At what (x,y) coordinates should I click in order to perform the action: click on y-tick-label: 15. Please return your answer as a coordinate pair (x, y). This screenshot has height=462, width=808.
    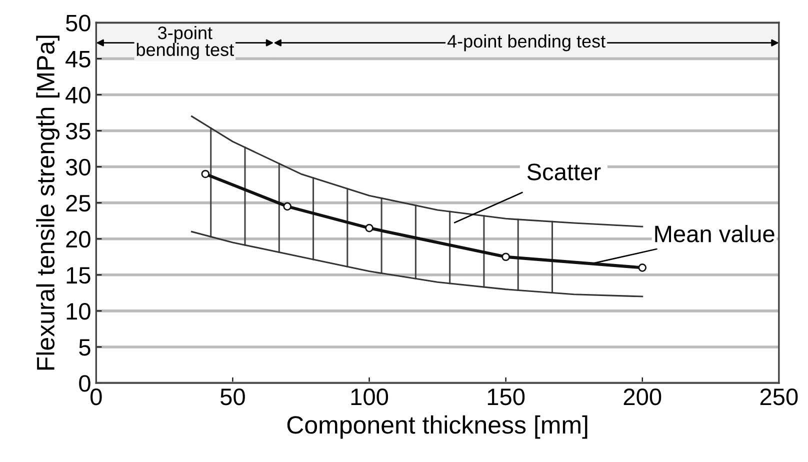
    Looking at the image, I should click on (78, 275).